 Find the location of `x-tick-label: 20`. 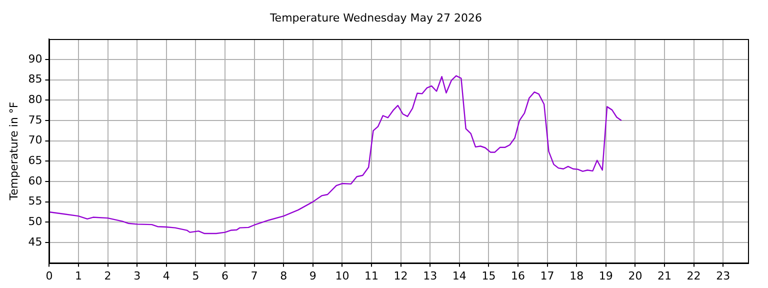

x-tick-label: 20 is located at coordinates (635, 275).